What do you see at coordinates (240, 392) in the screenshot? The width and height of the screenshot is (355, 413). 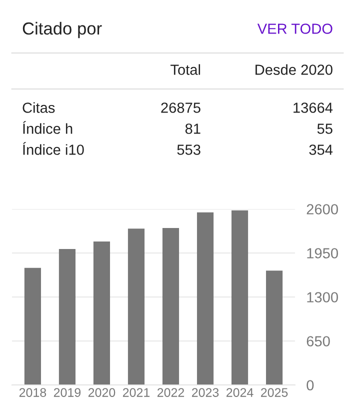 I see `x-tick-label: 2024` at bounding box center [240, 392].